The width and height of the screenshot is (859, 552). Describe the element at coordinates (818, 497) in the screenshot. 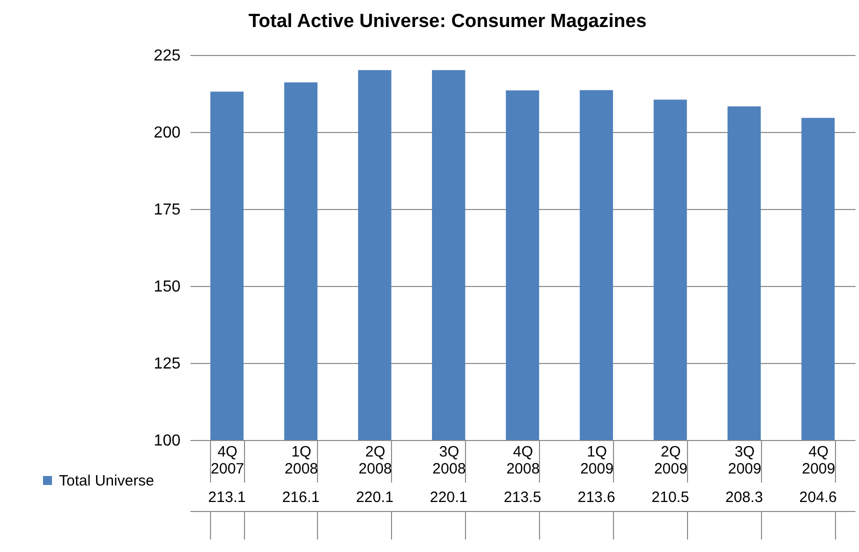

I see `data-label: 204.6` at that location.